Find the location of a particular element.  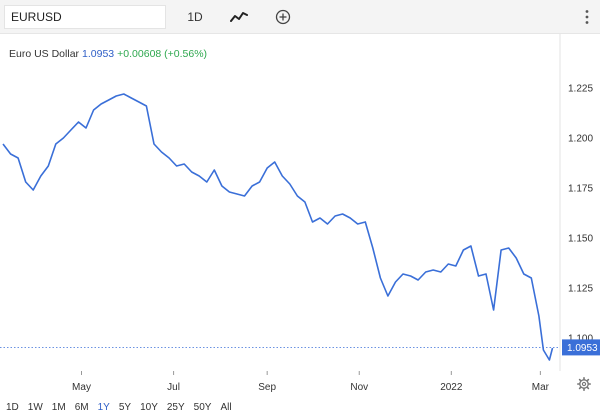

x-tick-label: Nov is located at coordinates (359, 387).